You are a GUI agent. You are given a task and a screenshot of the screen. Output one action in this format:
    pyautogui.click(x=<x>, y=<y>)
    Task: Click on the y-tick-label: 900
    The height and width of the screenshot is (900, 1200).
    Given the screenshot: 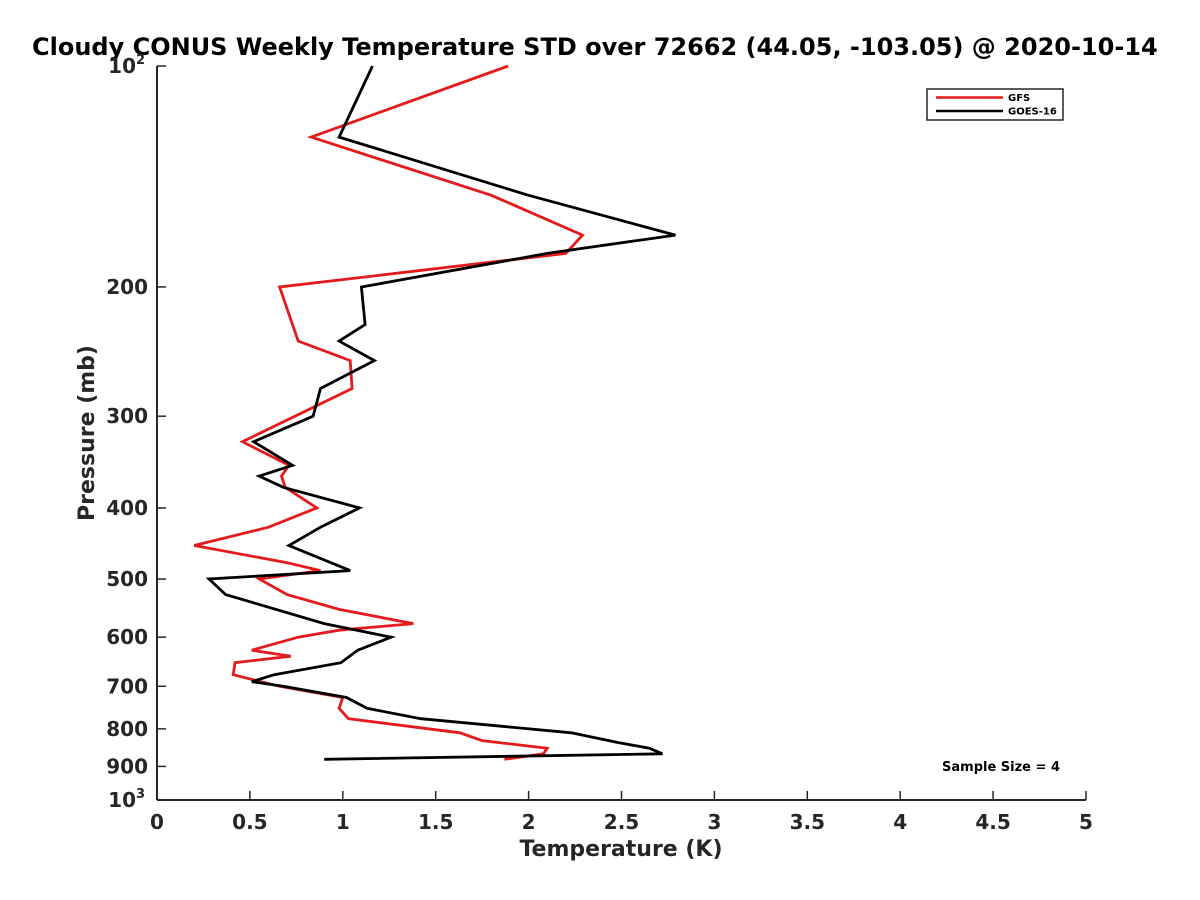 What is the action you would take?
    pyautogui.click(x=127, y=766)
    